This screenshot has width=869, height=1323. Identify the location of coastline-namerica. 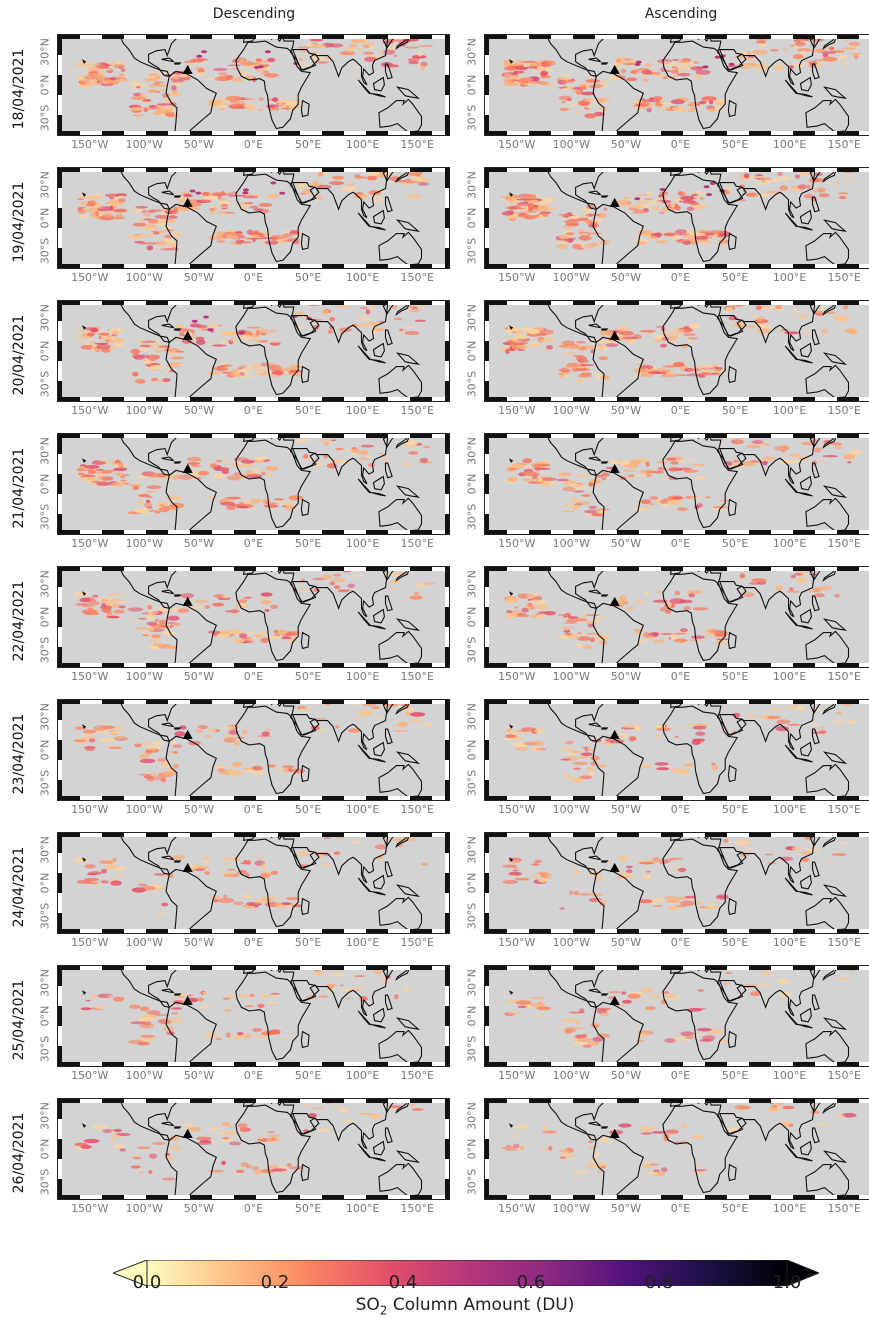
(149, 322).